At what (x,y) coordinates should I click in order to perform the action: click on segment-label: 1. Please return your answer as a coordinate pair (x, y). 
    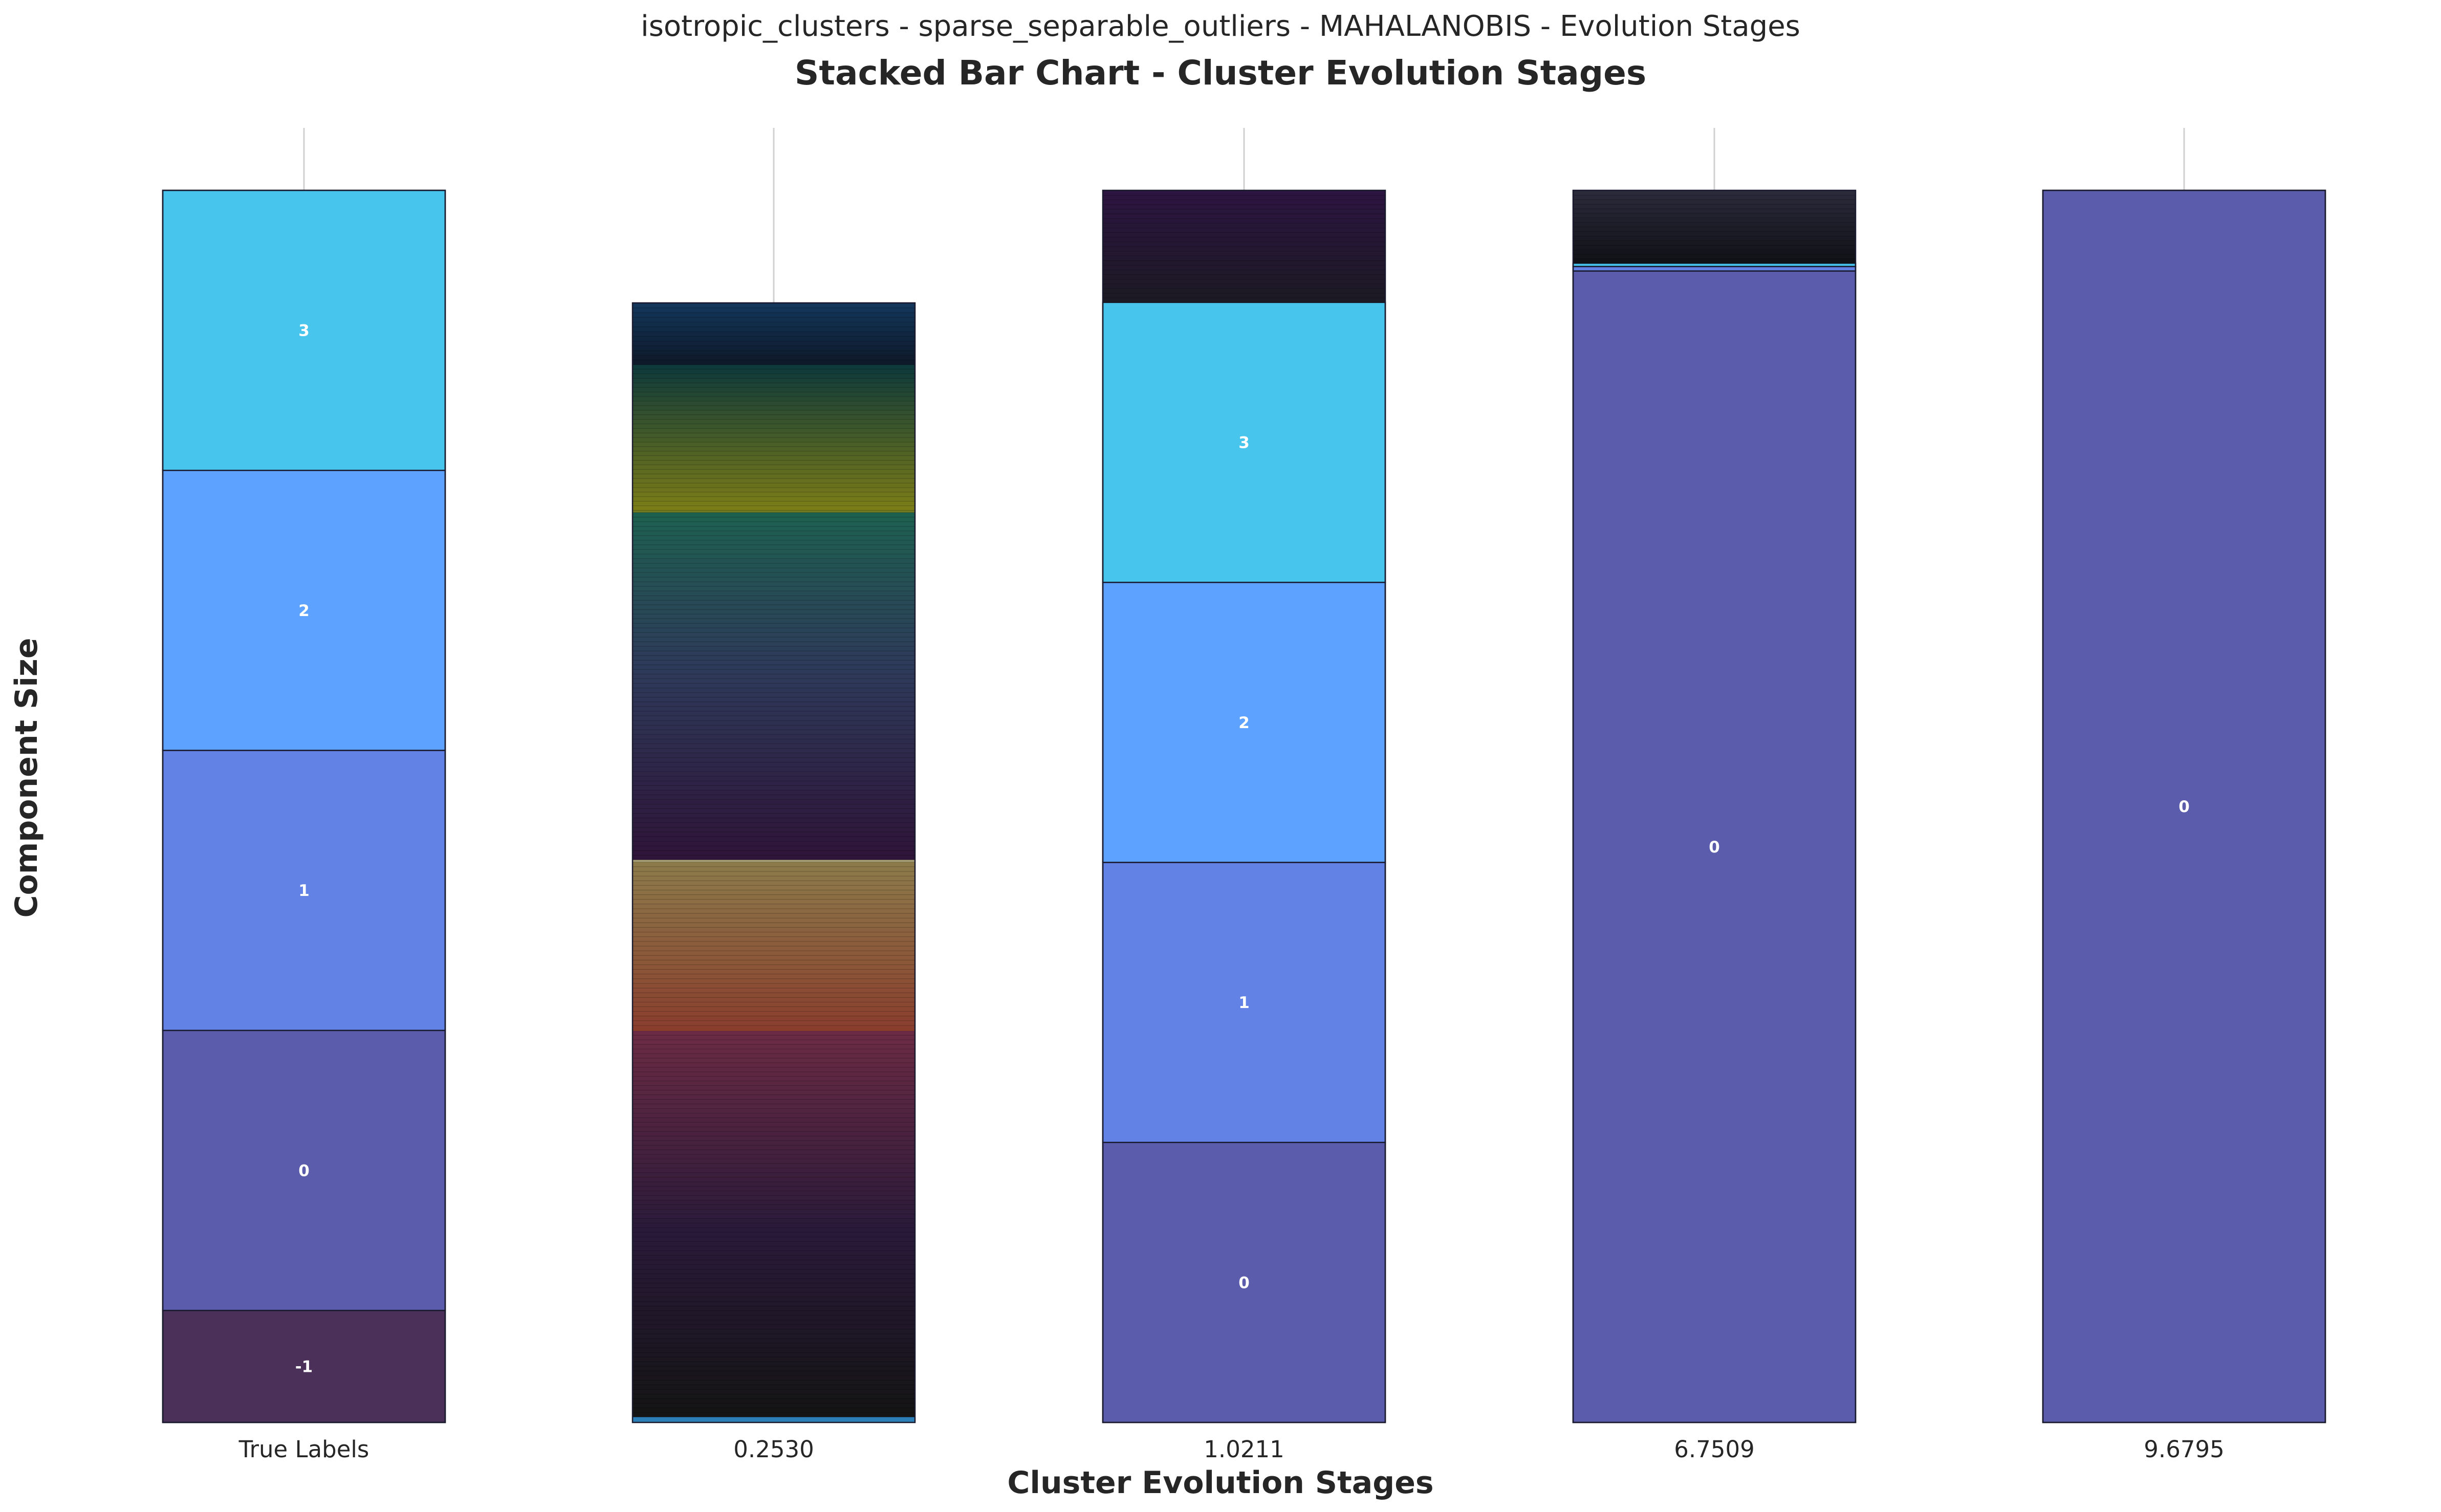
    Looking at the image, I should click on (1244, 1003).